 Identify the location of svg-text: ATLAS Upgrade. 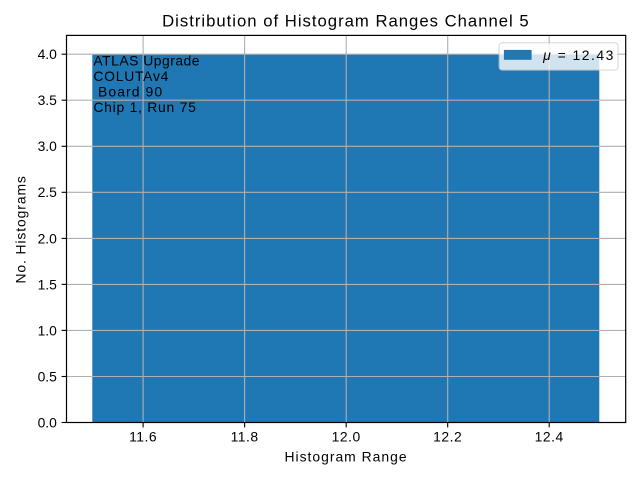
(146, 60).